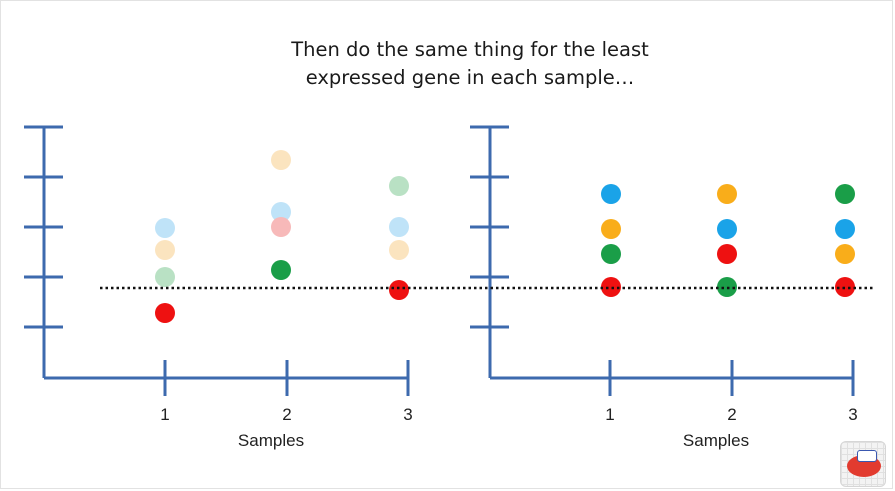 This screenshot has width=895, height=491. I want to click on right-points, so click(728, 240).